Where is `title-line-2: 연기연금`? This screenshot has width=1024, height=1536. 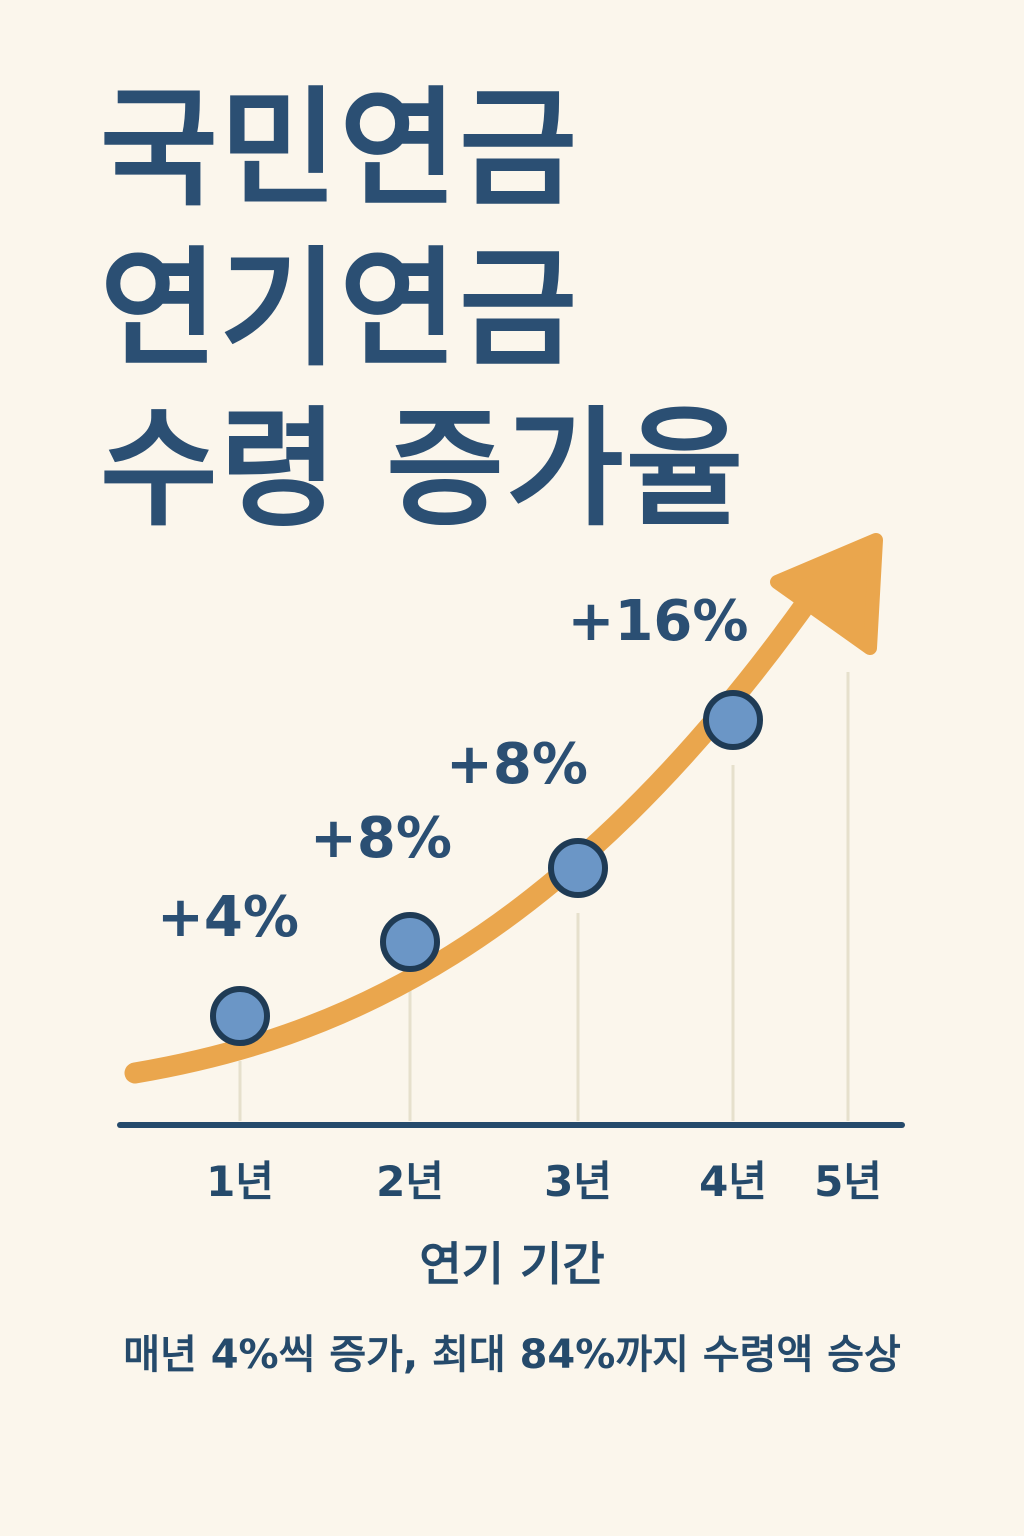 title-line-2: 연기연금 is located at coordinates (340, 309).